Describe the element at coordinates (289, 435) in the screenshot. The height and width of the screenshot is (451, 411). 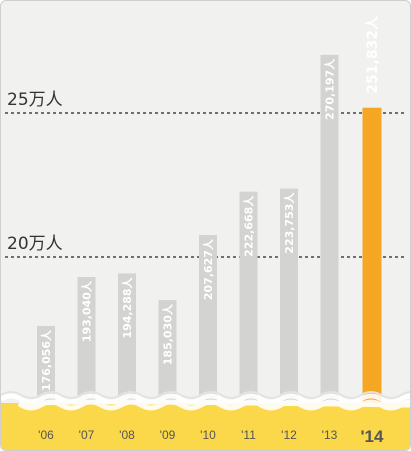
I see `category-label: '12` at that location.